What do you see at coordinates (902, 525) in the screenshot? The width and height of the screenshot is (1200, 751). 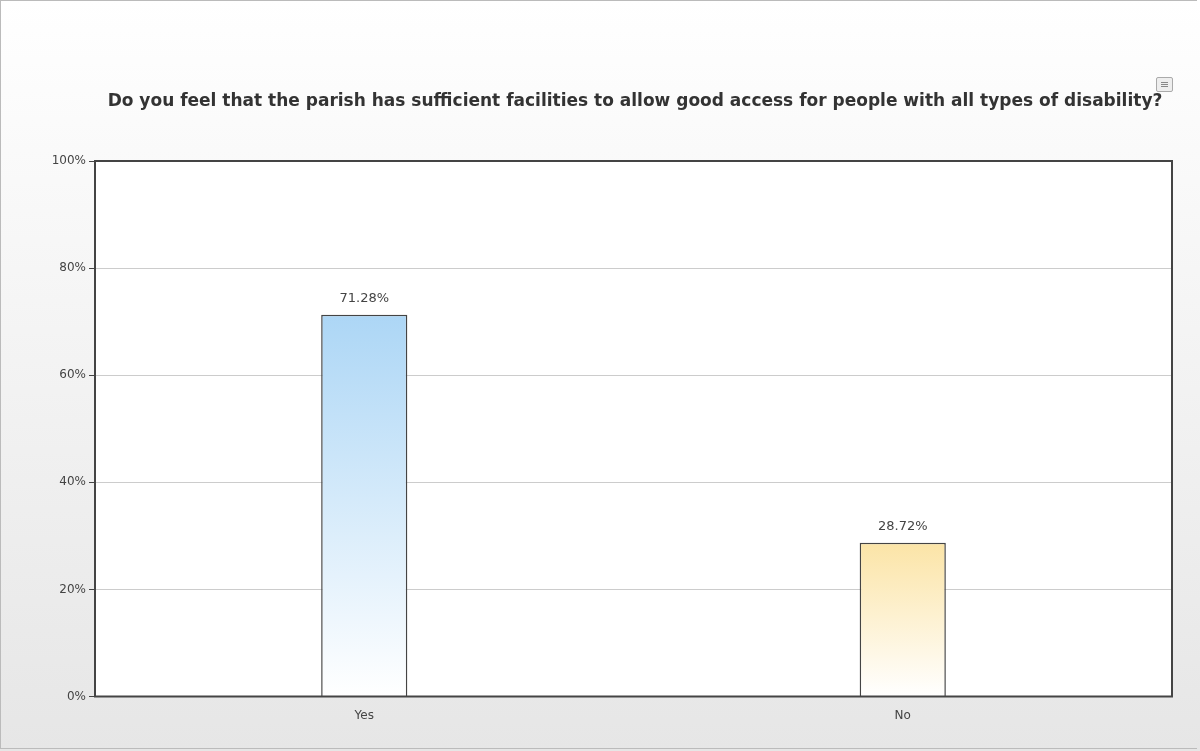 I see `data-label: 28.72%` at bounding box center [902, 525].